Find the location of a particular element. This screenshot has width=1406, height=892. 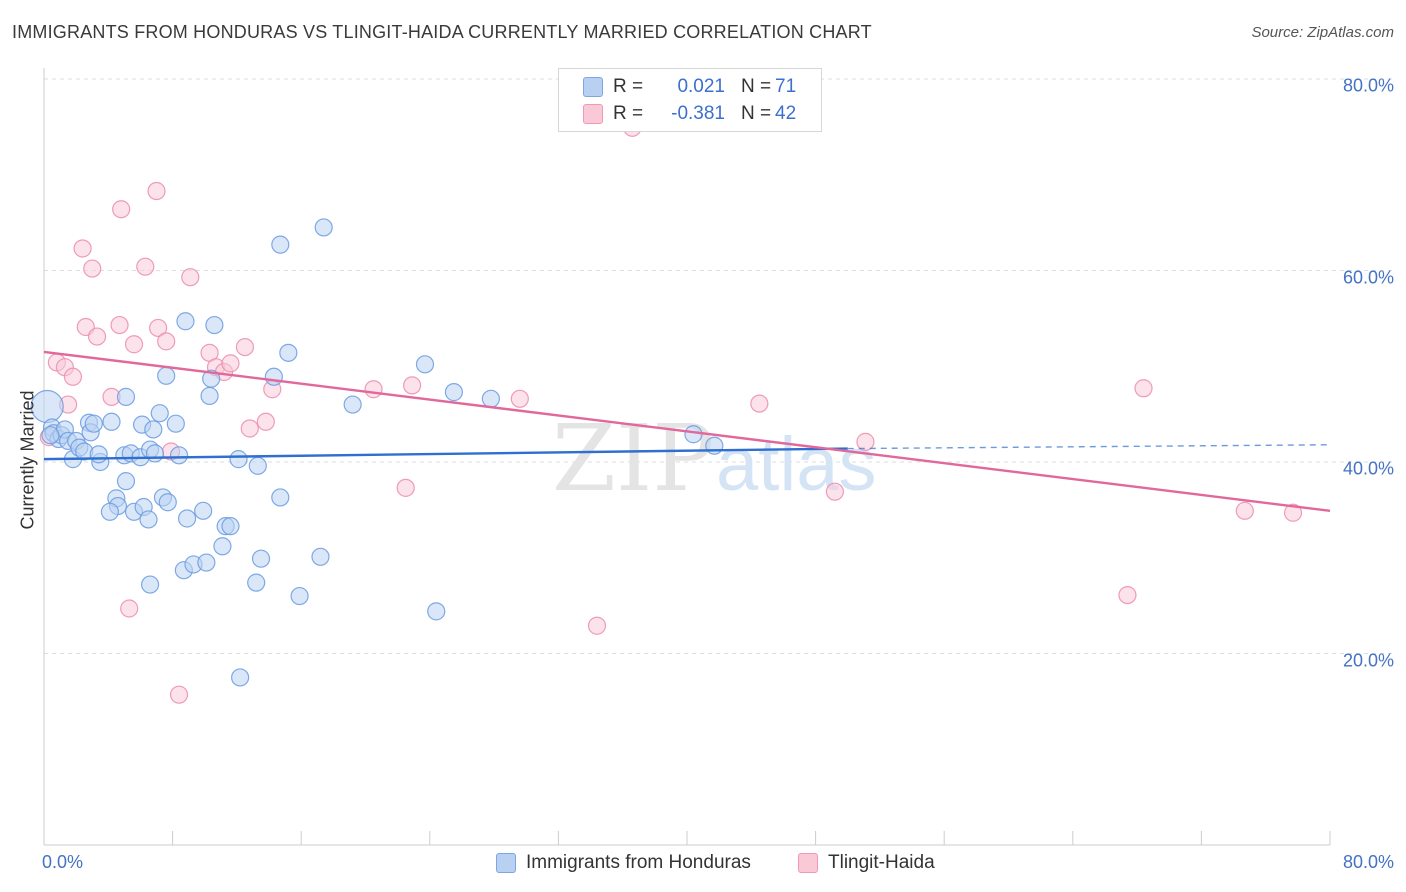

series-legend: Immigrants from Honduras Tlingit-Haida is located at coordinates (703, 865).